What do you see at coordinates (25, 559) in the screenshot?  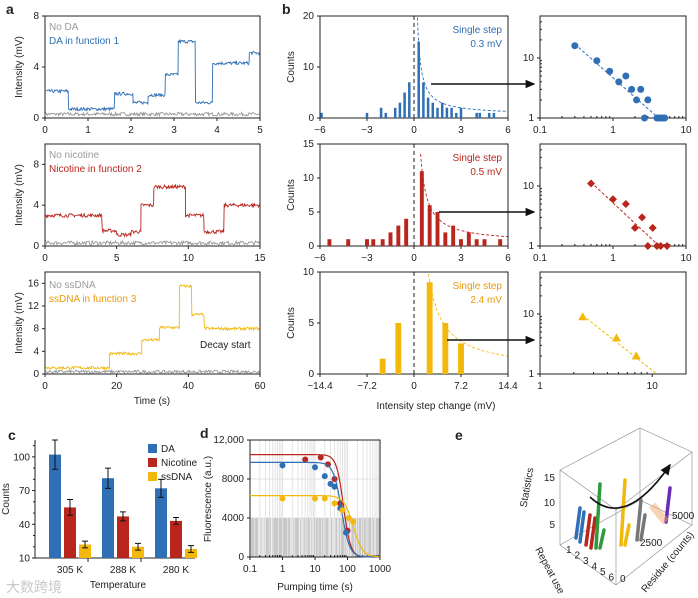 I see `c-y-tick-label: 10` at bounding box center [25, 559].